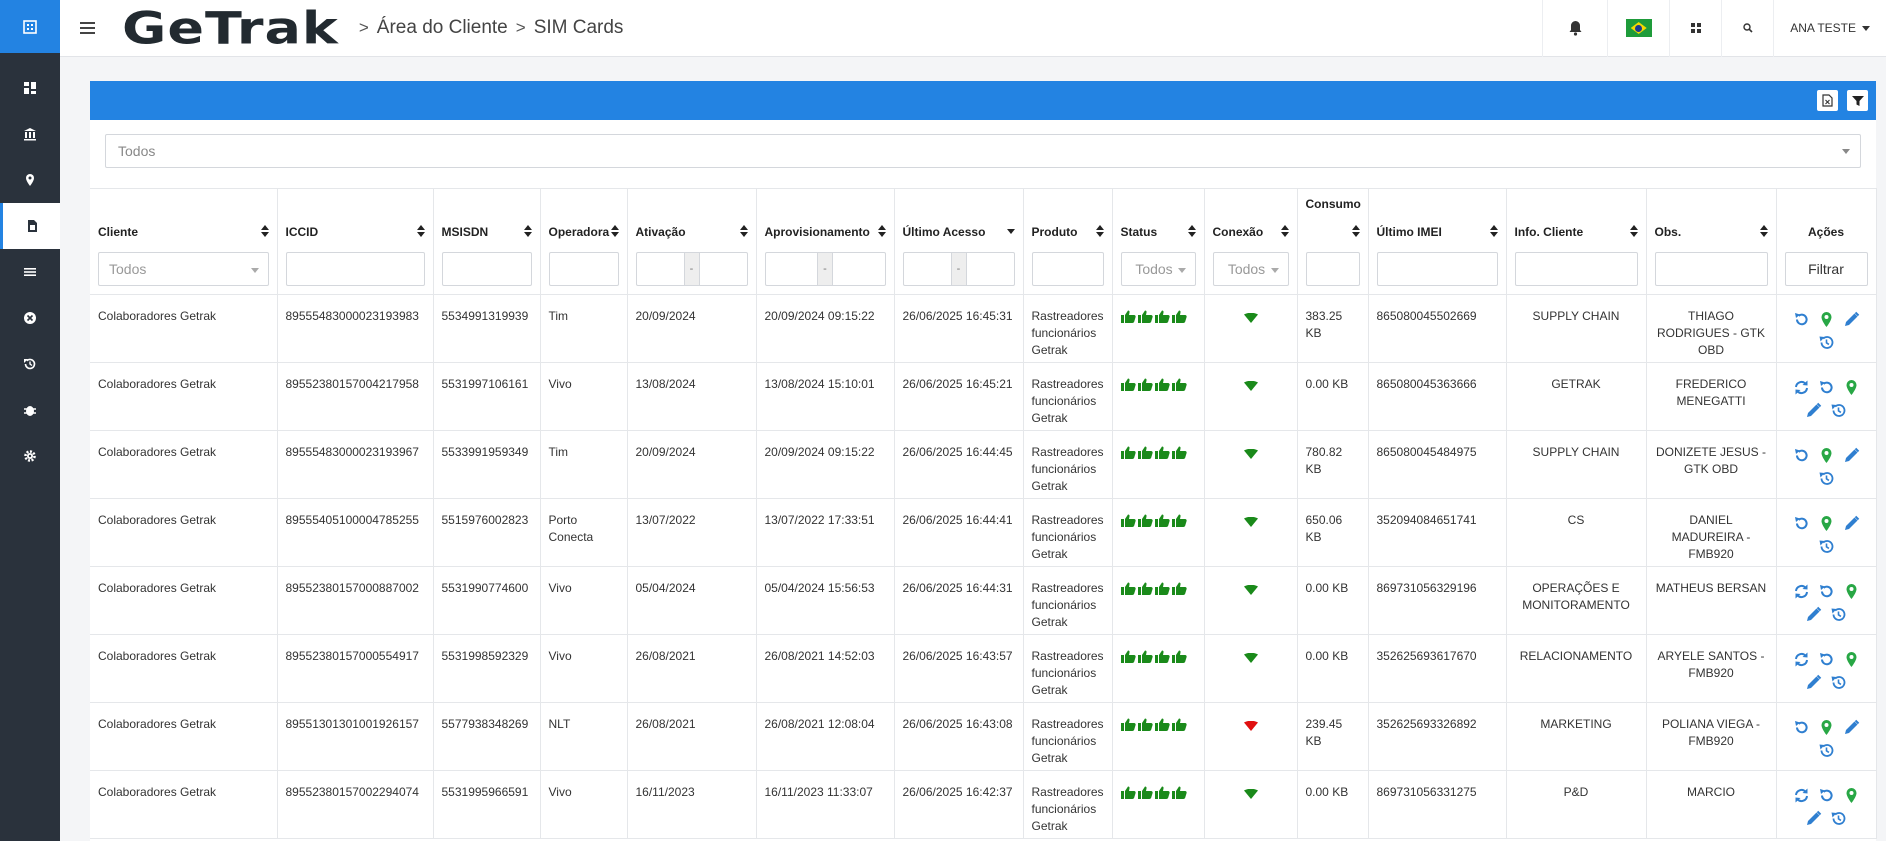  What do you see at coordinates (1158, 216) in the screenshot?
I see `column-header-status: Status` at bounding box center [1158, 216].